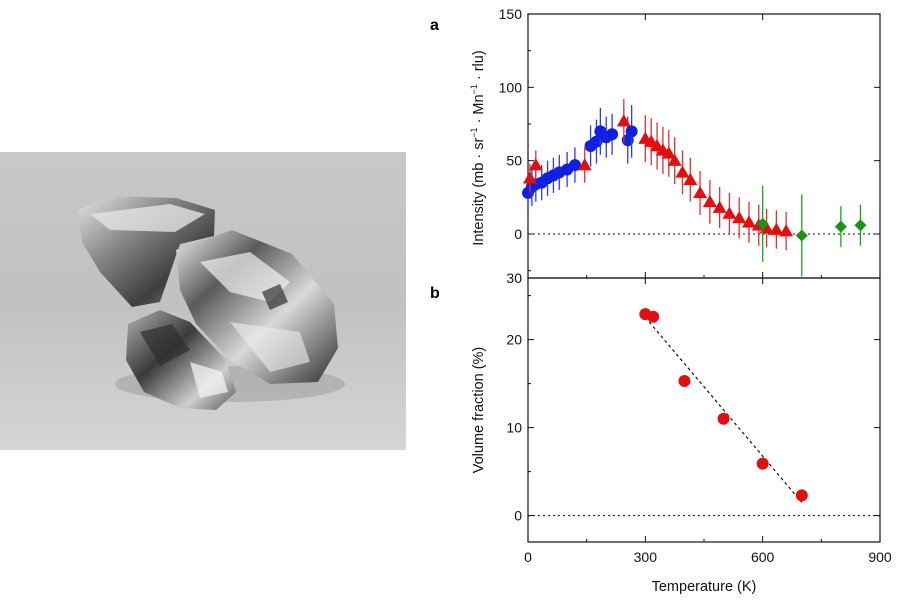 Image resolution: width=901 pixels, height=603 pixels. I want to click on panel-b-y-axis-label: Volume fraction (%), so click(479, 410).